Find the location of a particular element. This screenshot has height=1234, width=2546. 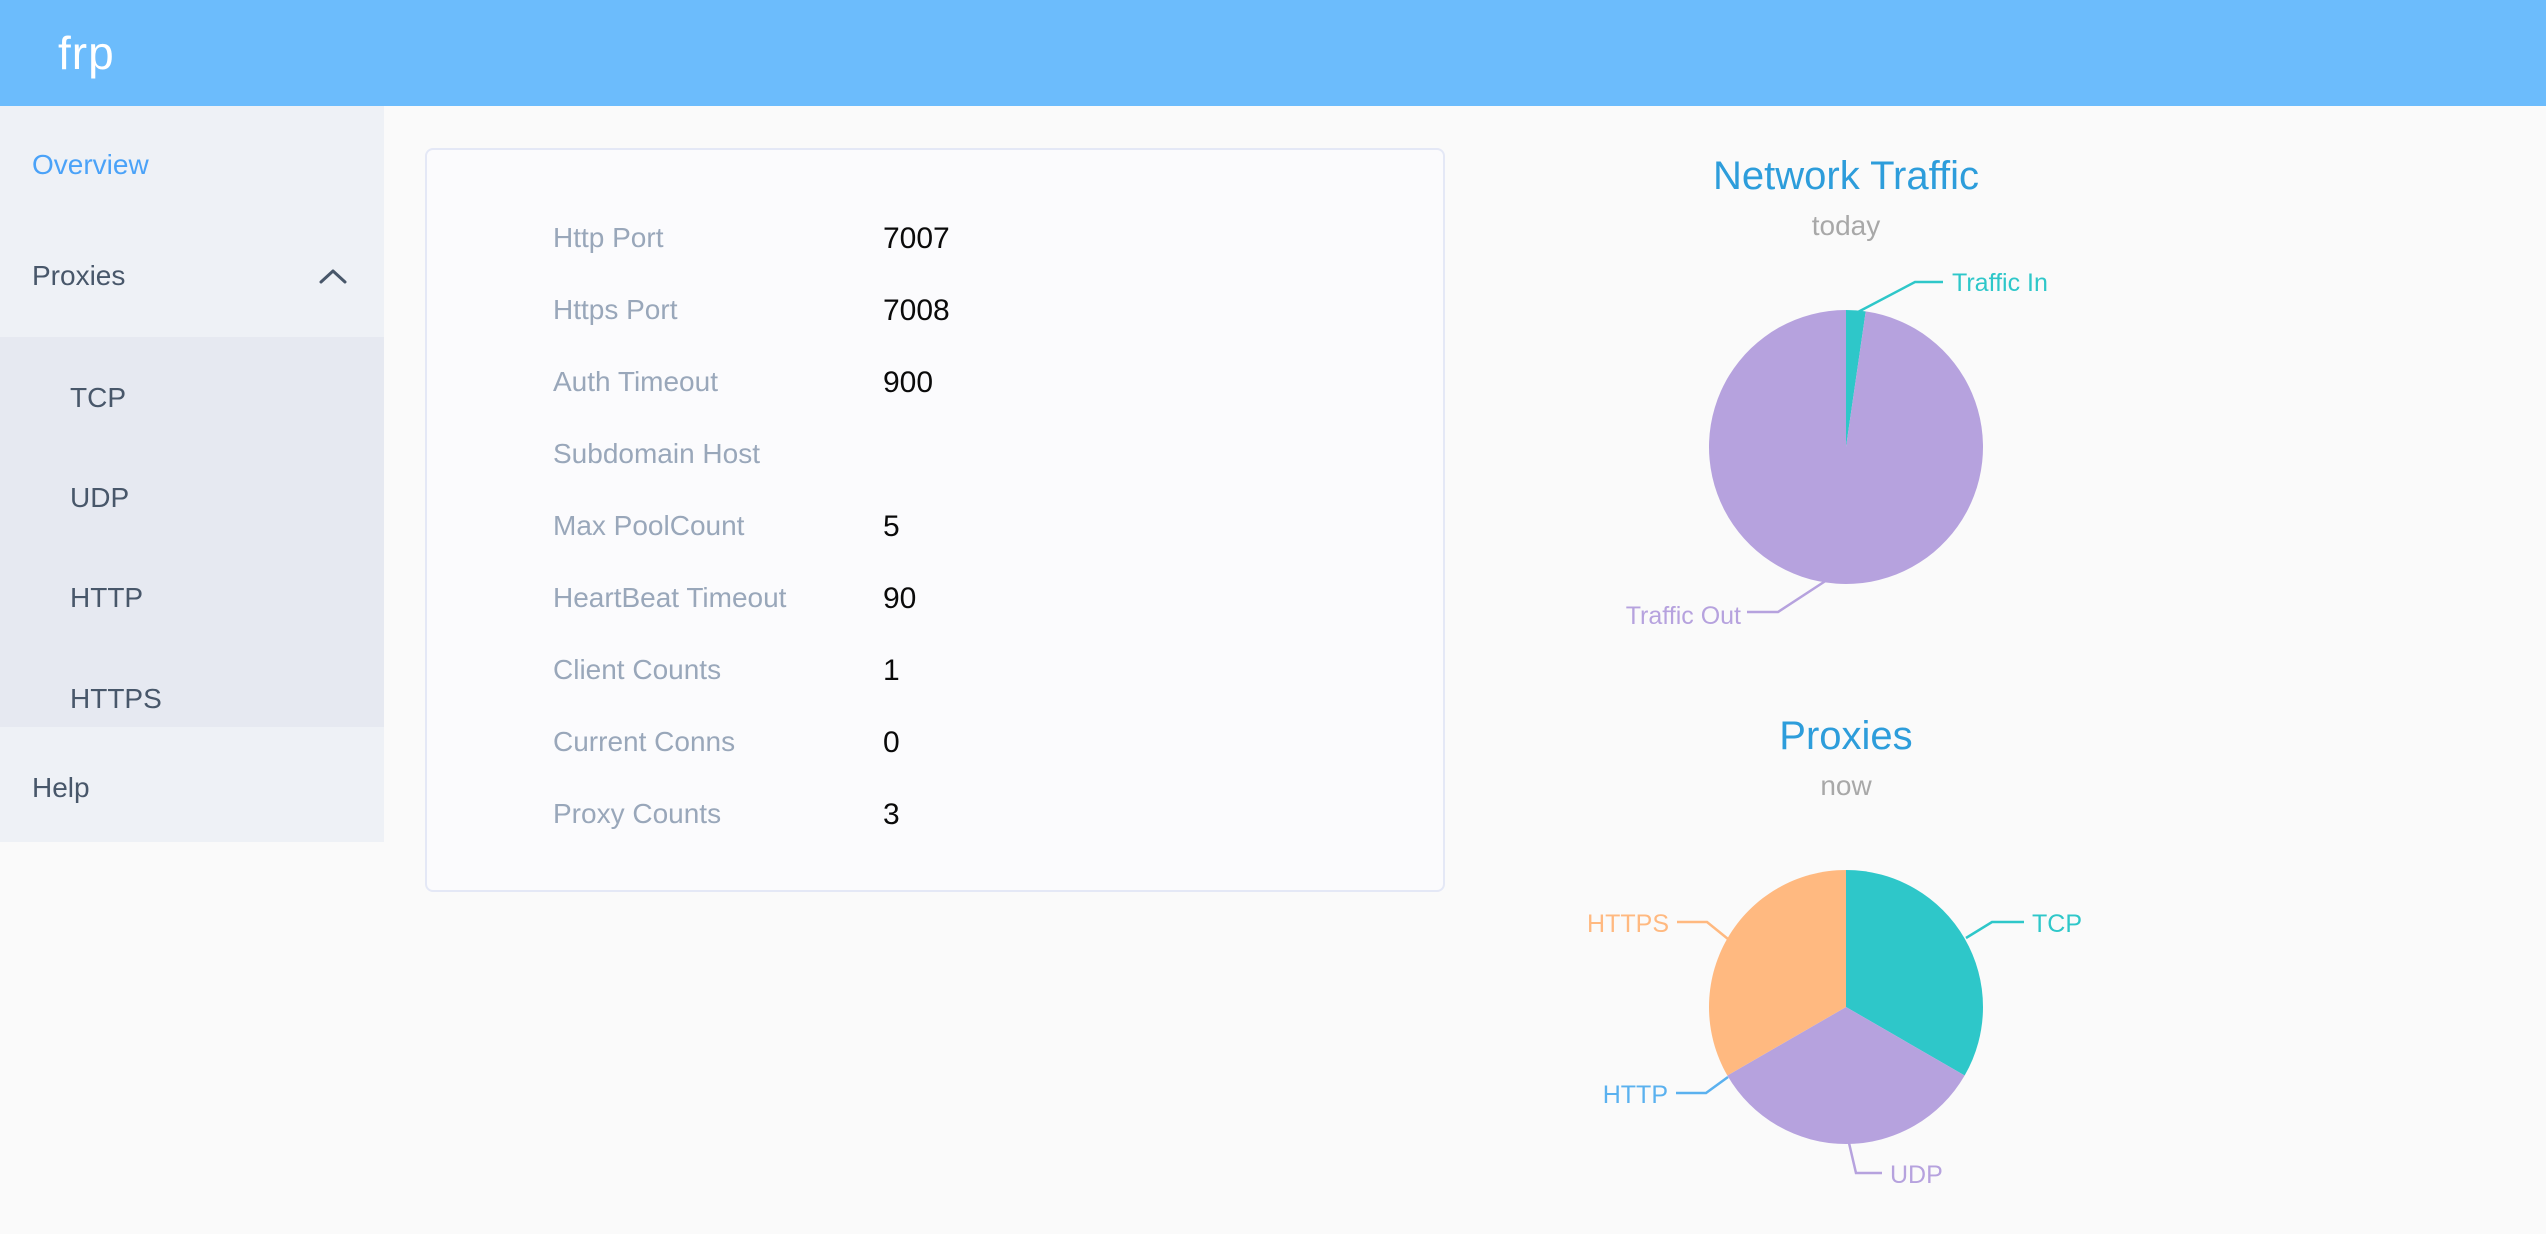

config-label: Auth Timeout is located at coordinates (635, 381).